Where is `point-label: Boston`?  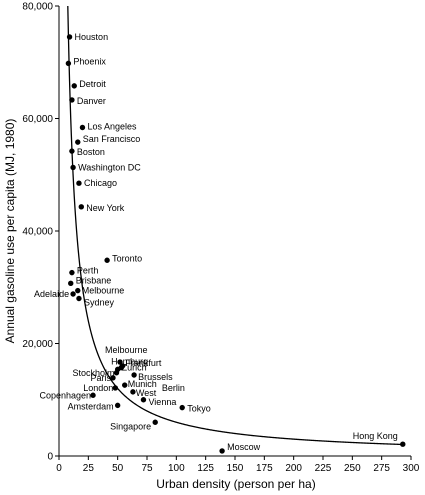 point-label: Boston is located at coordinates (91, 152).